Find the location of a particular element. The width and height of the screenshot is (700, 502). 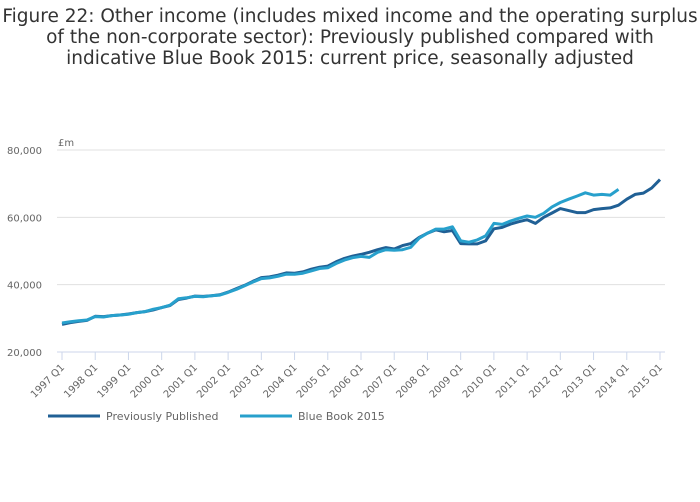

x-tick-label: 2000 Q1 is located at coordinates (148, 381).